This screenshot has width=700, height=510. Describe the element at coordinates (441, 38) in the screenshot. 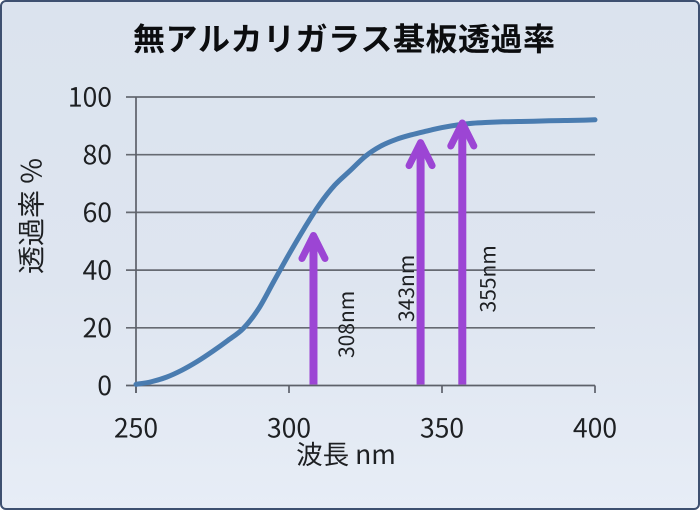

I see `glyph-板` at that location.